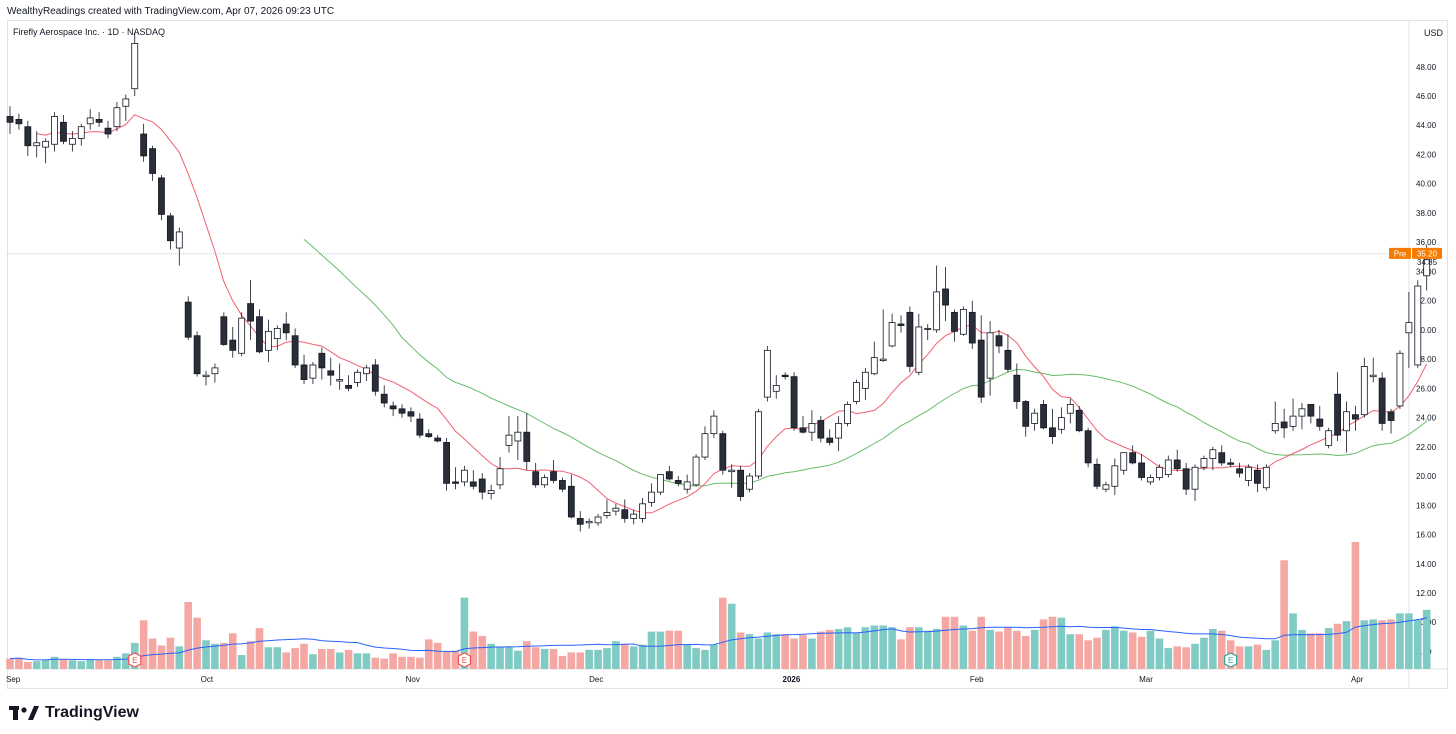  What do you see at coordinates (1434, 33) in the screenshot?
I see `currency-label: USD` at bounding box center [1434, 33].